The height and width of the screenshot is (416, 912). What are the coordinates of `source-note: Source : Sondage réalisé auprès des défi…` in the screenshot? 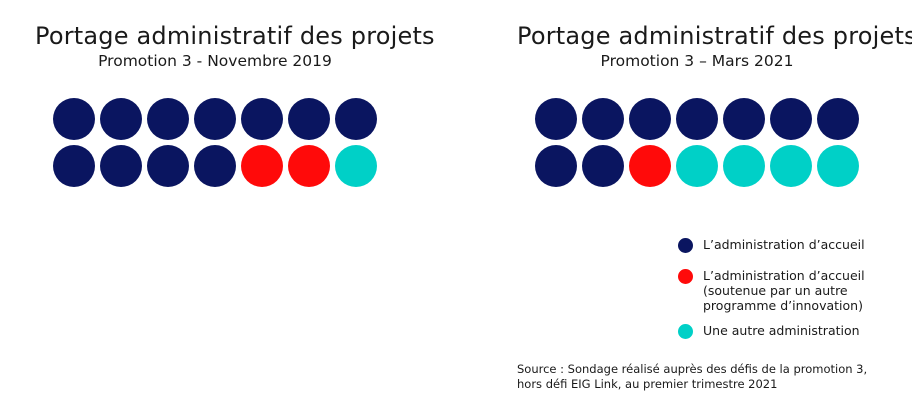 It's located at (692, 376).